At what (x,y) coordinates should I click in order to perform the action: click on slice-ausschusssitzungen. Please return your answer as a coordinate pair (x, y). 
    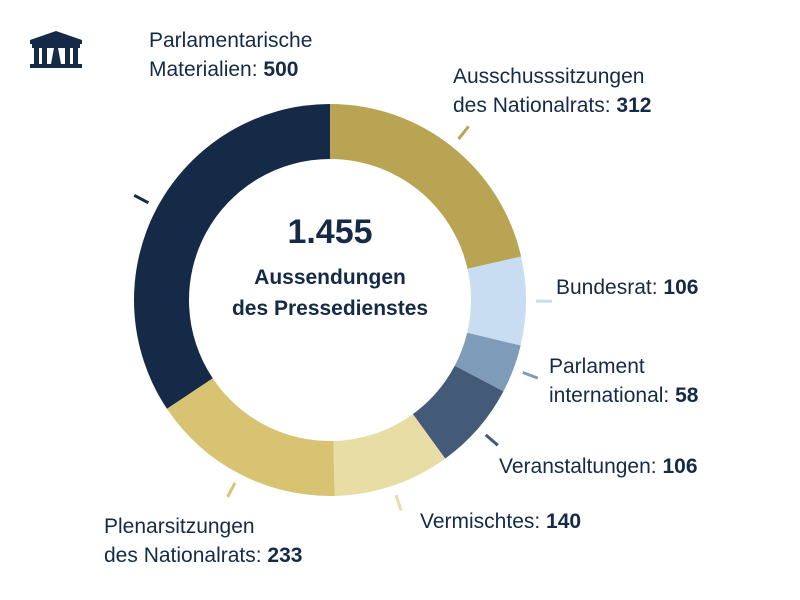
    Looking at the image, I should click on (426, 186).